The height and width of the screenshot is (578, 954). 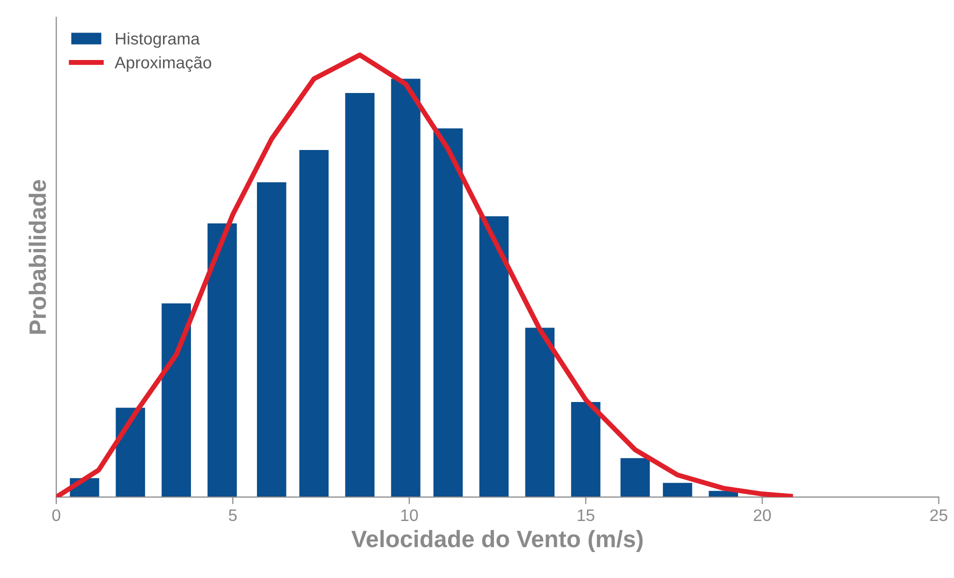 I want to click on x-tick-label: 10, so click(x=409, y=515).